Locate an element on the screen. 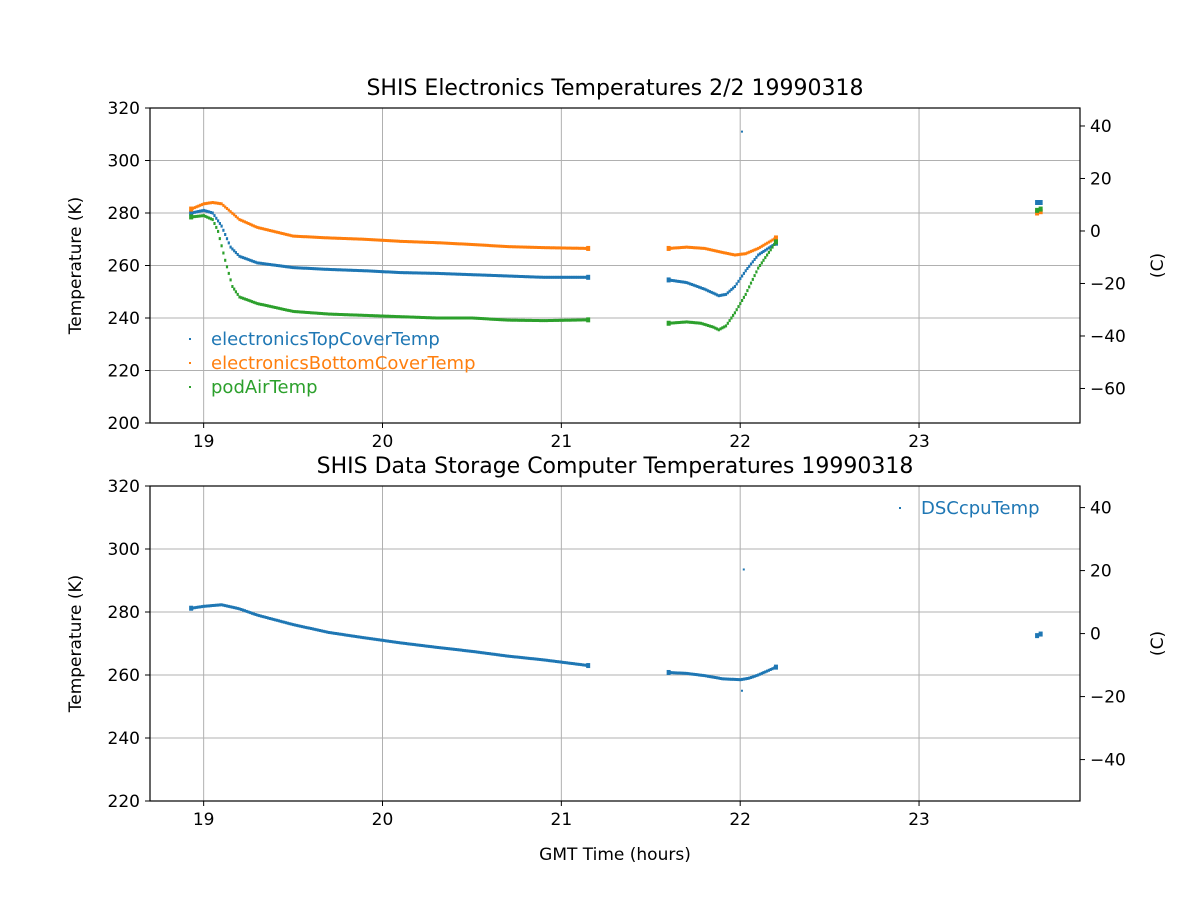 This screenshot has width=1200, height=900. chart1-y-right-tick-label-4: 40 is located at coordinates (1101, 509).